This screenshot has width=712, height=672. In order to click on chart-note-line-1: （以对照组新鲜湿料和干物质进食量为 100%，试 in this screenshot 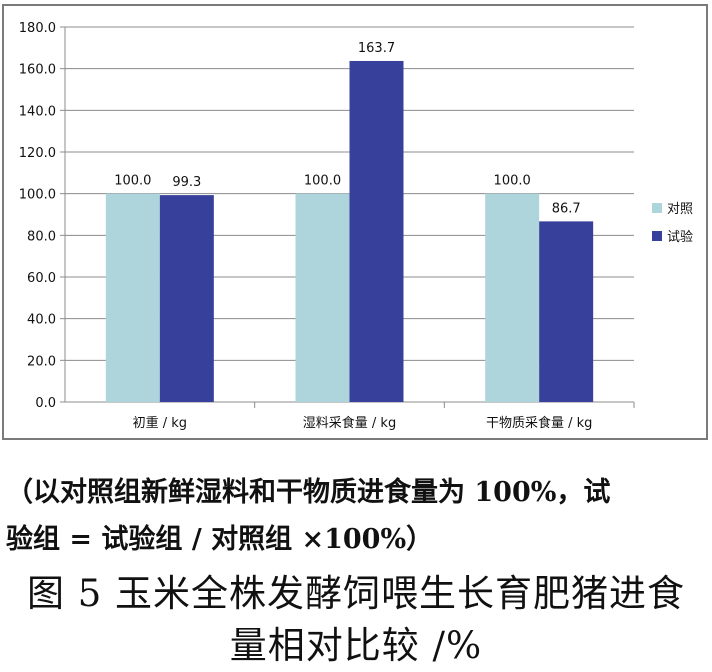, I will do `click(308, 492)`.